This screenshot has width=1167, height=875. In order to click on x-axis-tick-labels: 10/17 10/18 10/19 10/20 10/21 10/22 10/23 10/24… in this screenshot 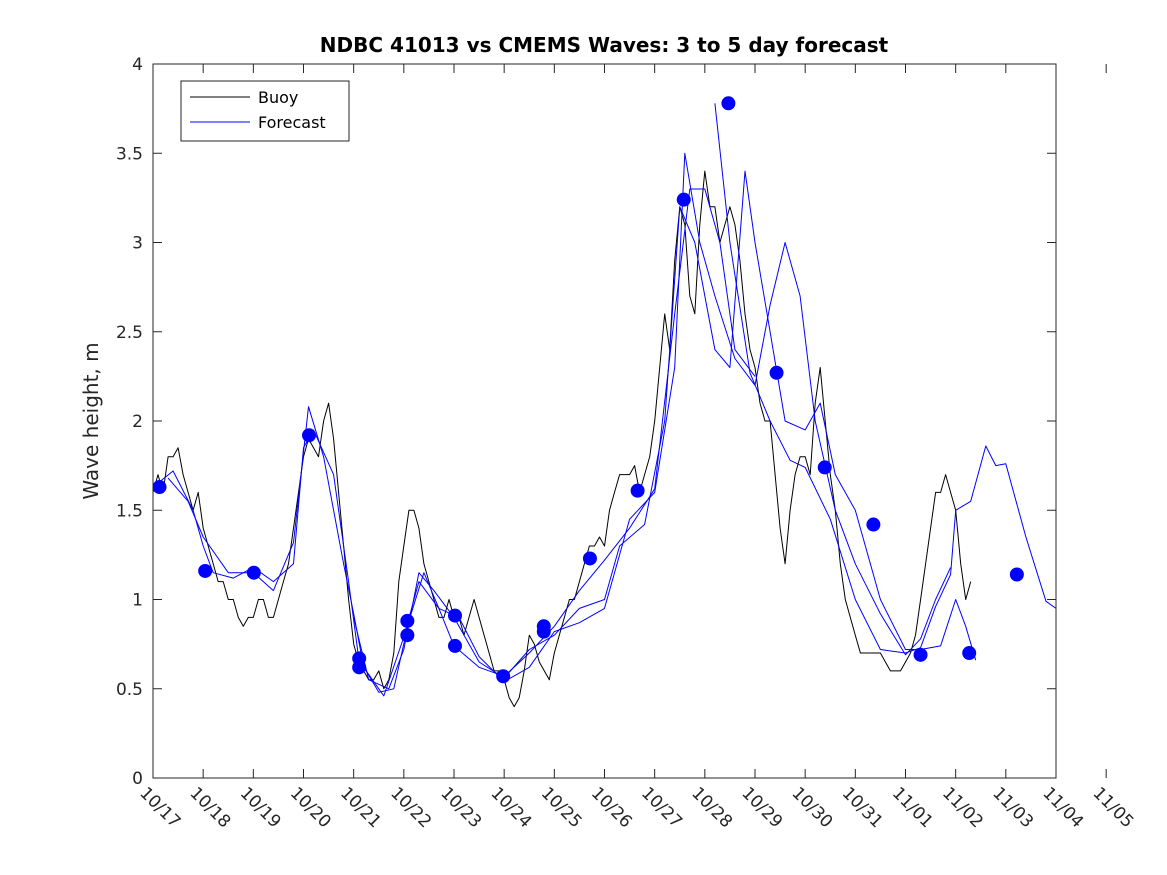, I will do `click(636, 807)`.